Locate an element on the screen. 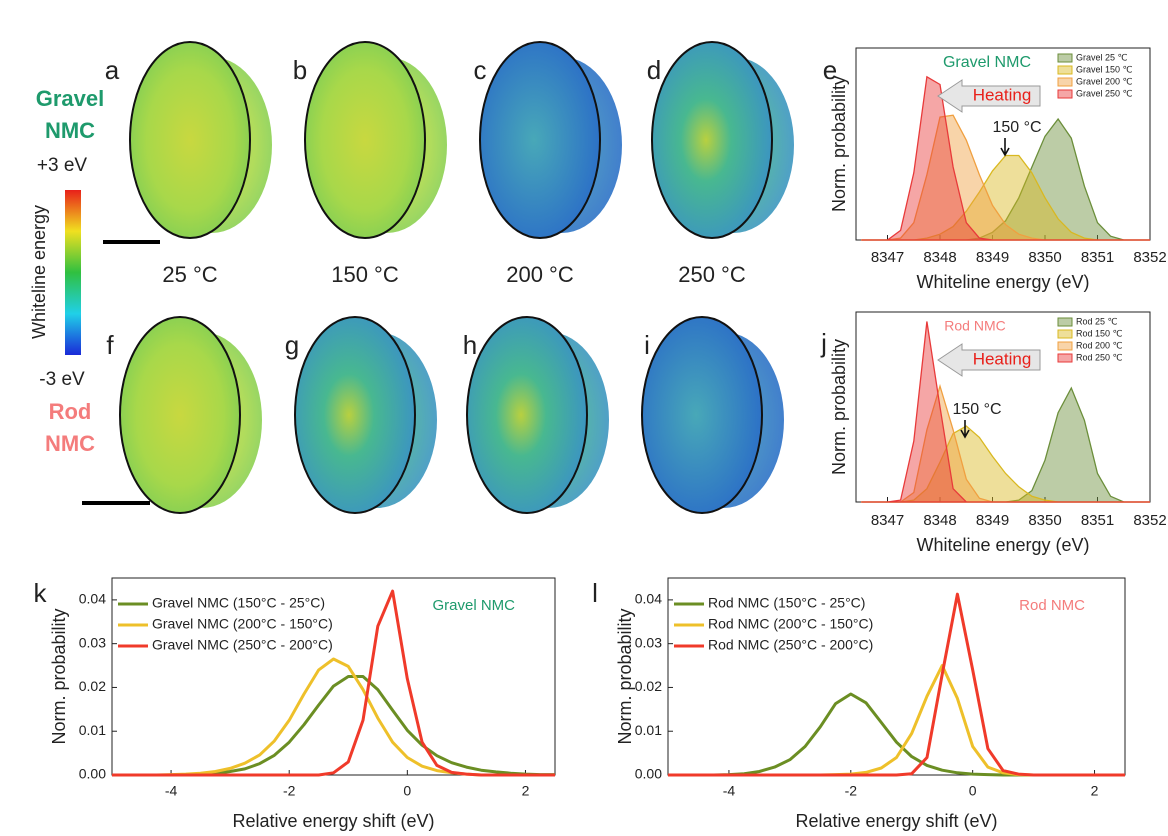 The height and width of the screenshot is (836, 1168). legend-label: Rod NMC (150°C - 25°C) is located at coordinates (786, 603).